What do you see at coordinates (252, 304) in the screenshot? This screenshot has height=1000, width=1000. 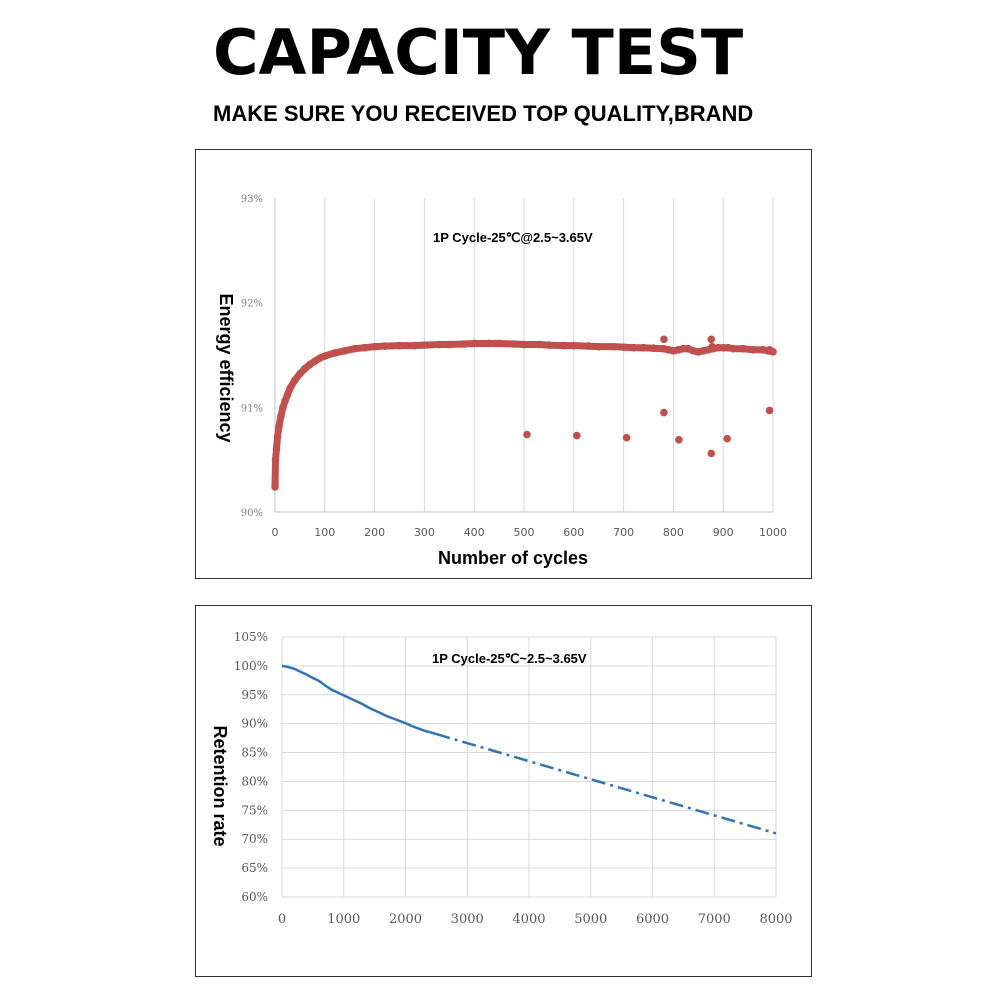 I see `y-tick-label: 92%` at bounding box center [252, 304].